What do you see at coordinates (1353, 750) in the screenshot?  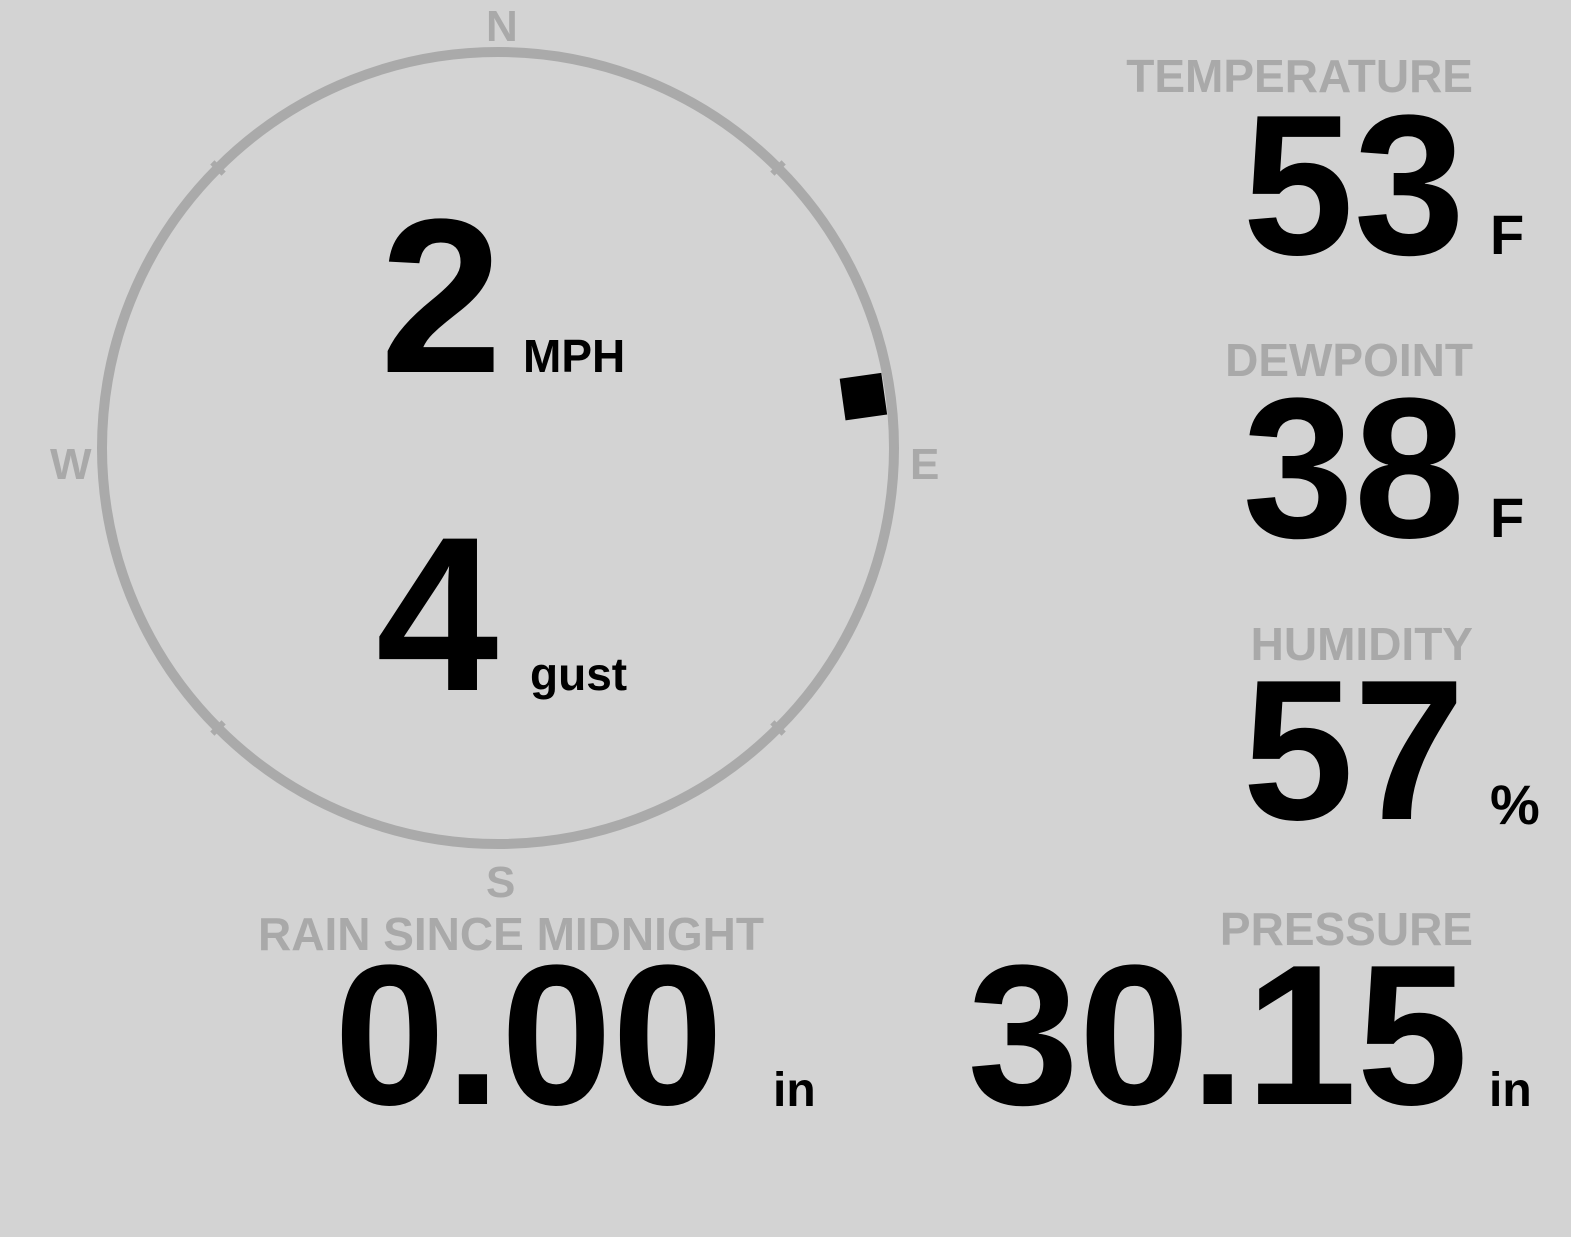 I see `humidity-value: 57` at bounding box center [1353, 750].